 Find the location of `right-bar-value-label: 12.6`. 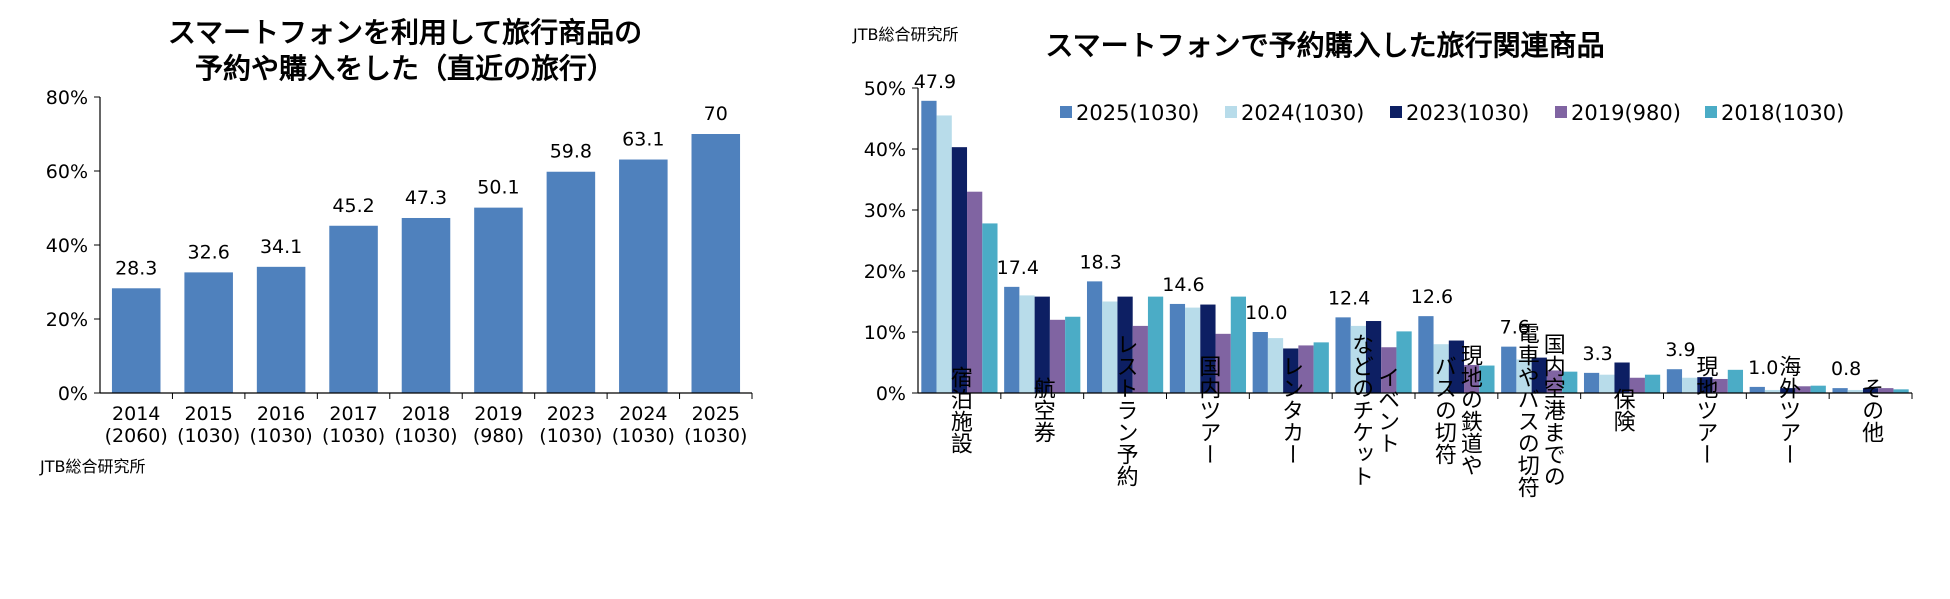

right-bar-value-label: 12.6 is located at coordinates (1432, 297).